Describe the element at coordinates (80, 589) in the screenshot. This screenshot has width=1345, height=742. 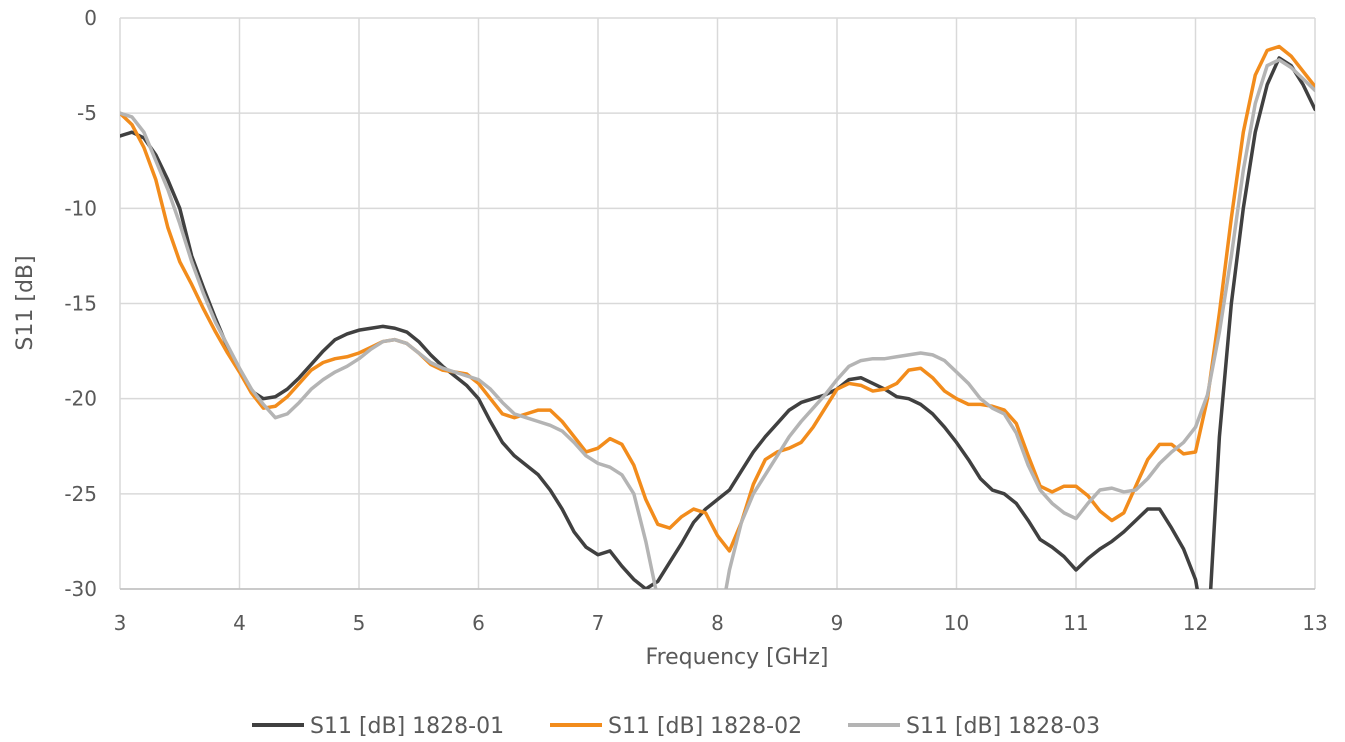
I see `y-tick-label-6: -30` at that location.